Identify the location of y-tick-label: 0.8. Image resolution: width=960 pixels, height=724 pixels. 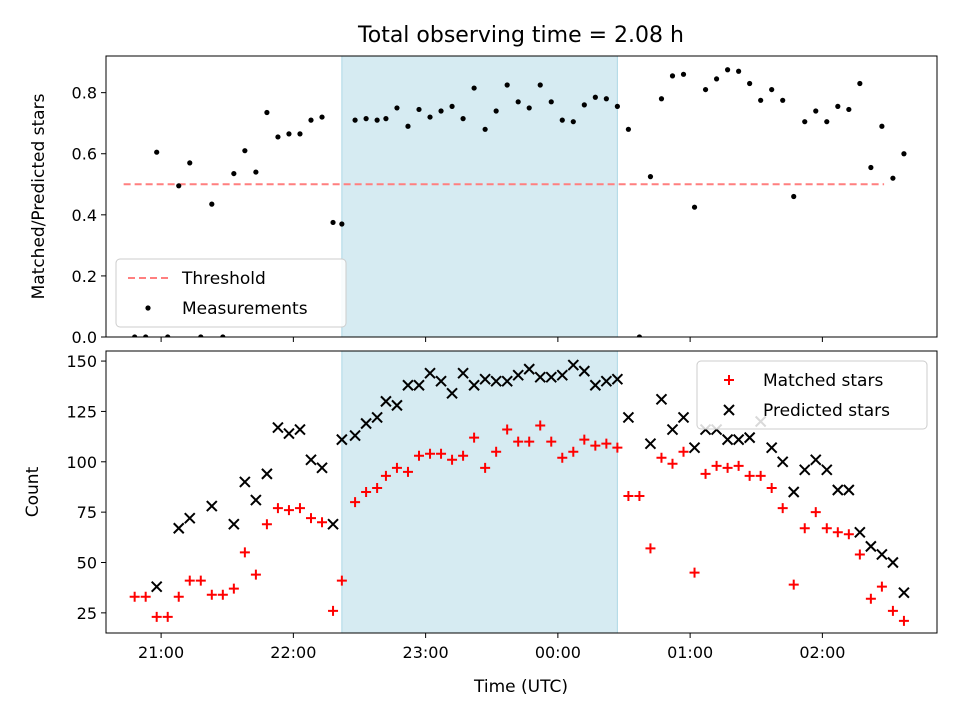
(84, 93).